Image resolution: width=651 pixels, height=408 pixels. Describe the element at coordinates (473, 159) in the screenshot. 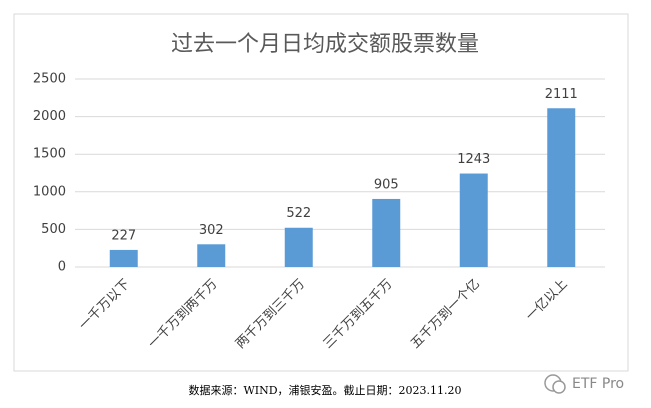

I see `data-label: 1243` at that location.